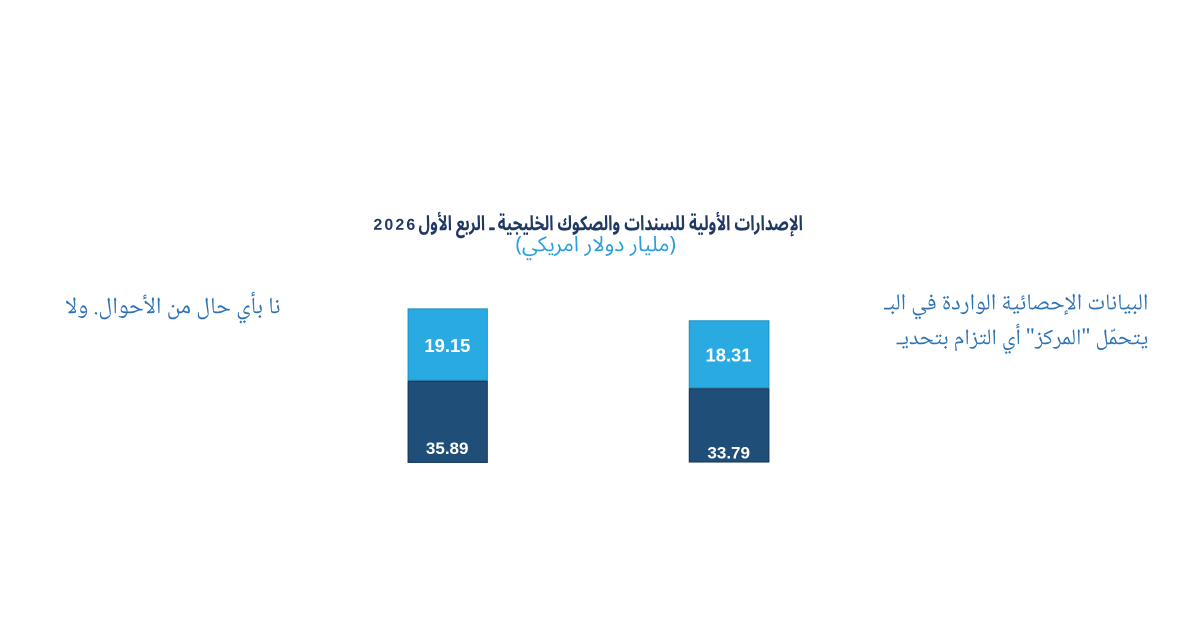  What do you see at coordinates (729, 355) in the screenshot?
I see `svg-text: 18.31` at bounding box center [729, 355].